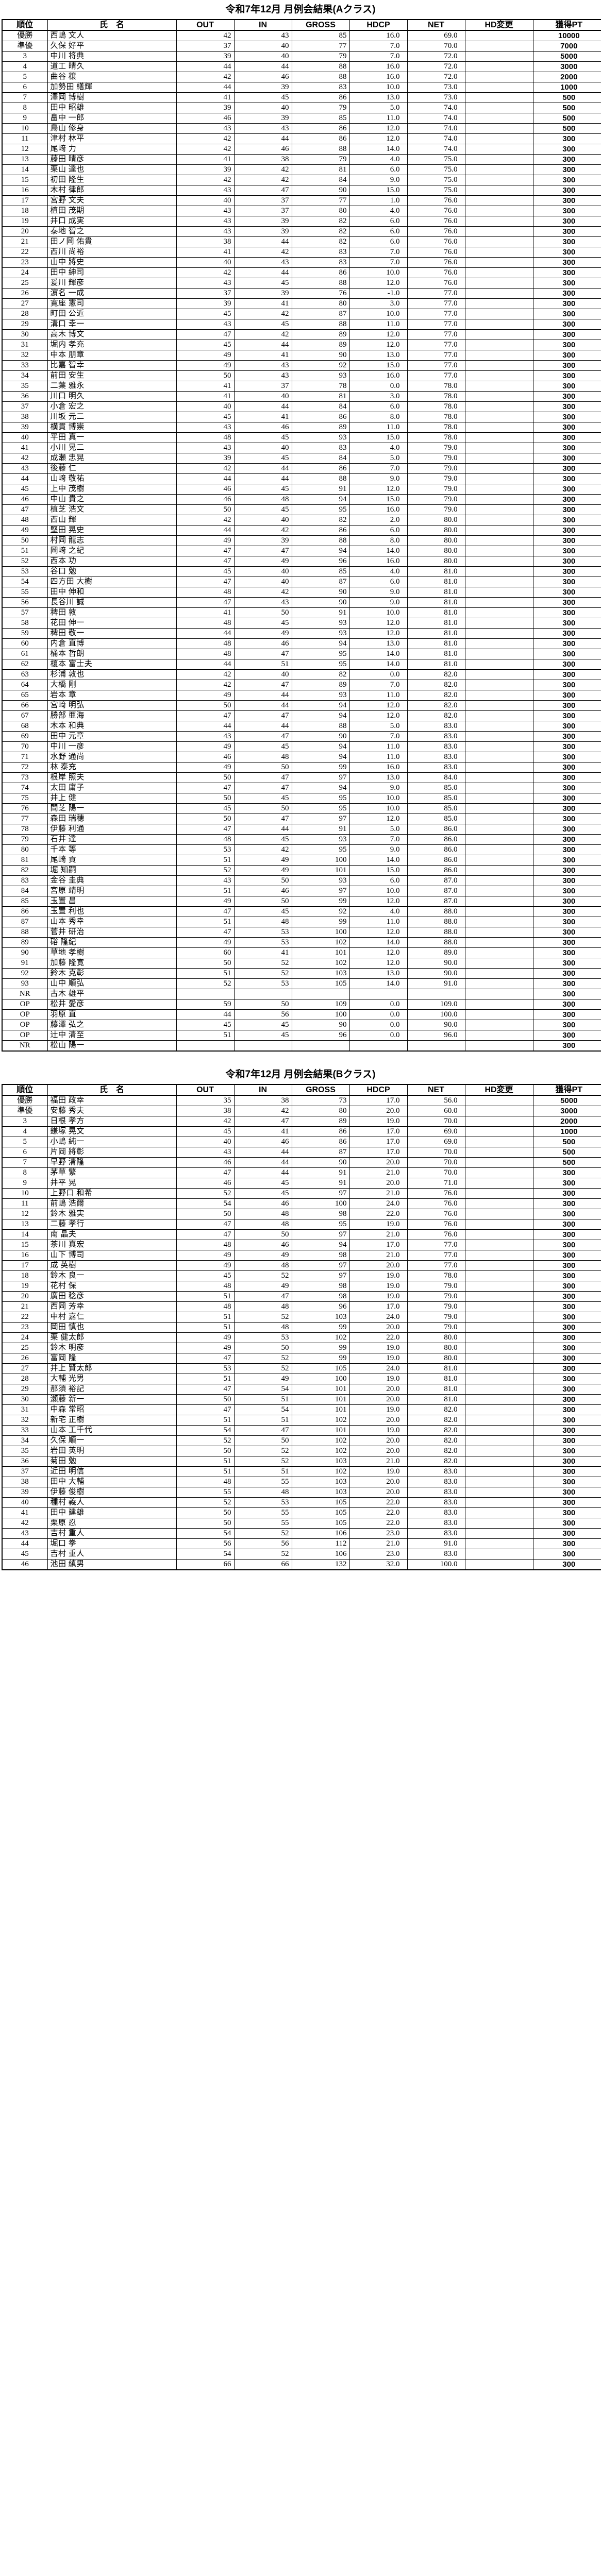  Describe the element at coordinates (25, 1327) in the screenshot. I see `cell-rank: 23` at that location.